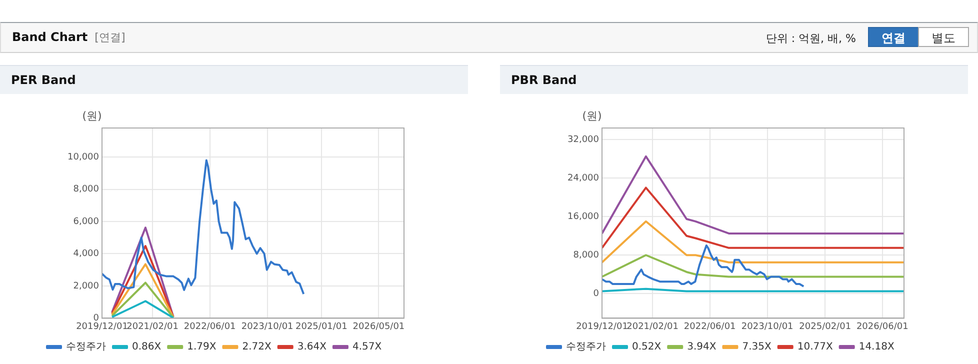 The width and height of the screenshot is (978, 364). I want to click on y-tick-label: 32,000, so click(584, 139).